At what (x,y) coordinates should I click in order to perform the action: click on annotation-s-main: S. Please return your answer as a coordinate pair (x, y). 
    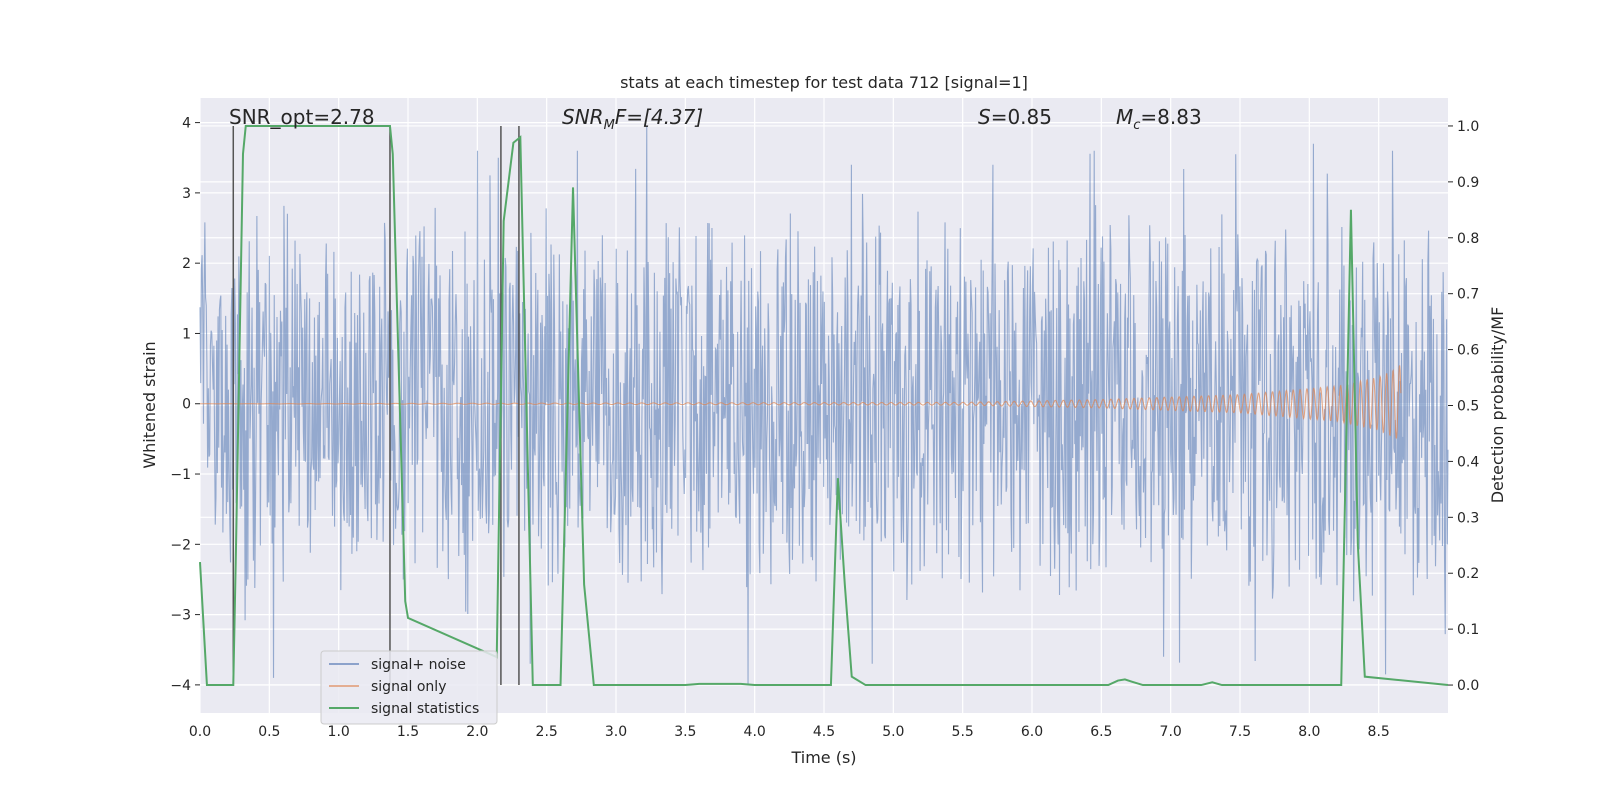
    Looking at the image, I should click on (984, 117).